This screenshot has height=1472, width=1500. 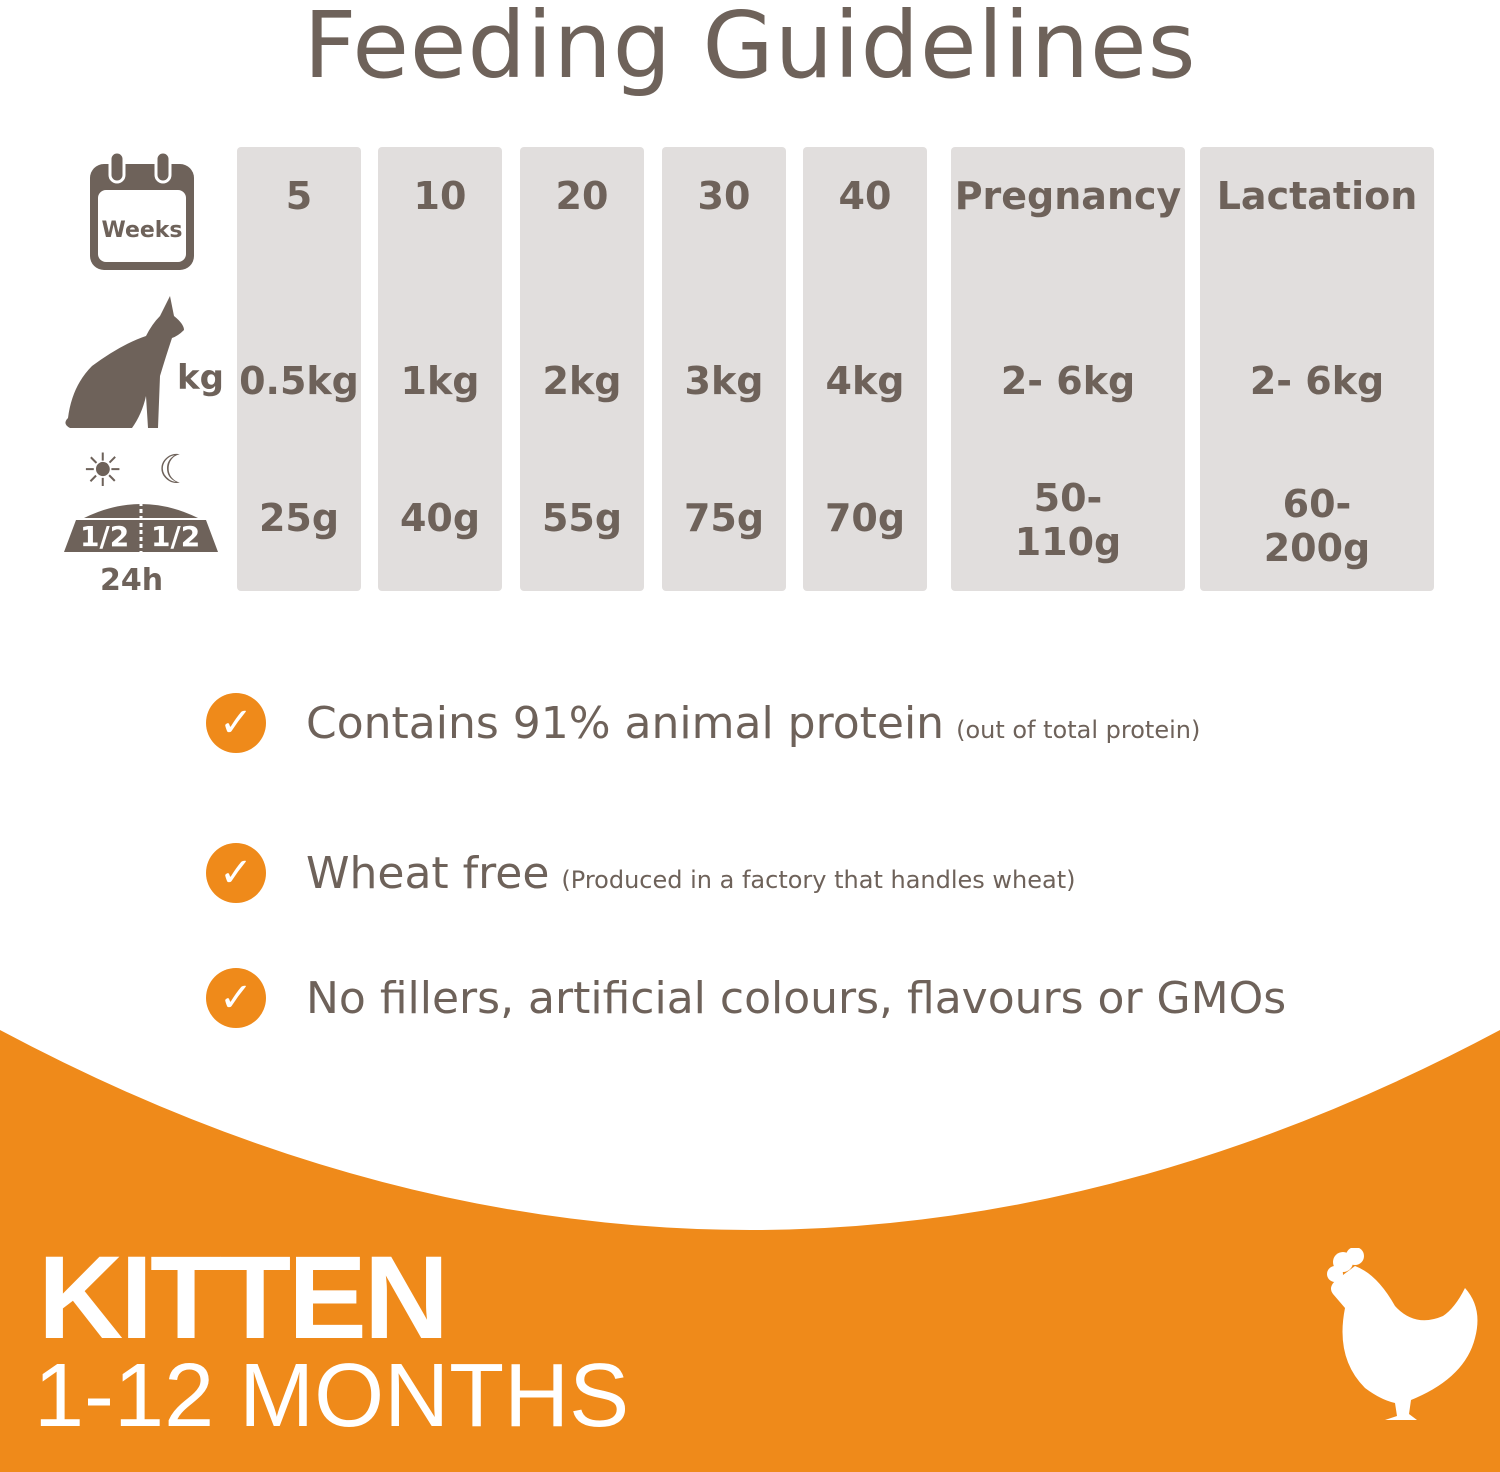 I want to click on column-40-weeks: 40 4kg 70g, so click(x=865, y=369).